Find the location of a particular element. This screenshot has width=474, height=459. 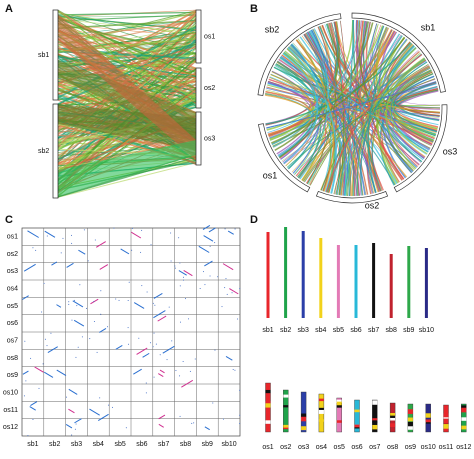

circos-links is located at coordinates (352, 108).